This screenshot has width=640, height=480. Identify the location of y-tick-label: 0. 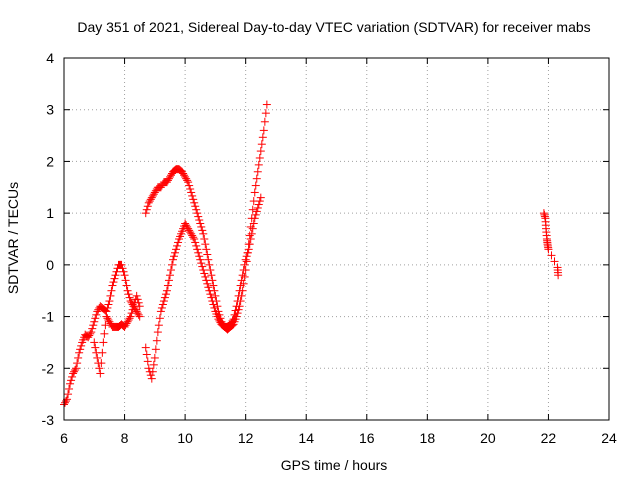
(50, 265).